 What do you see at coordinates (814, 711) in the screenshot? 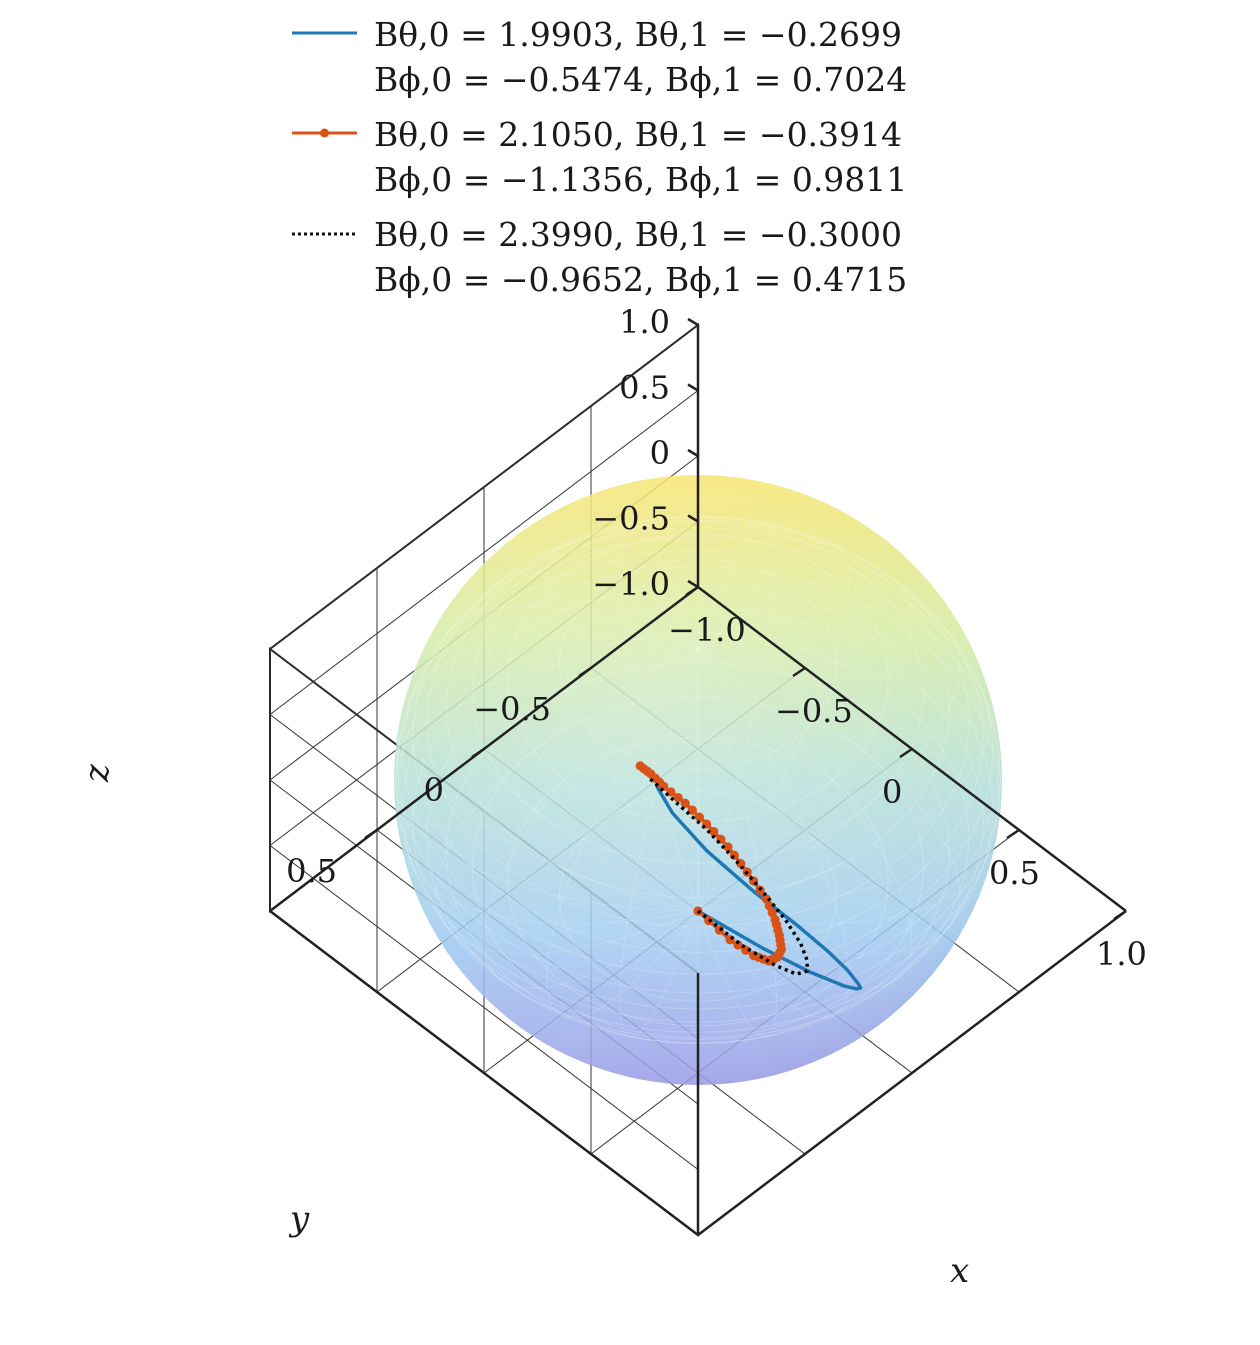
I see `x-tick-label: −0.5` at bounding box center [814, 711].